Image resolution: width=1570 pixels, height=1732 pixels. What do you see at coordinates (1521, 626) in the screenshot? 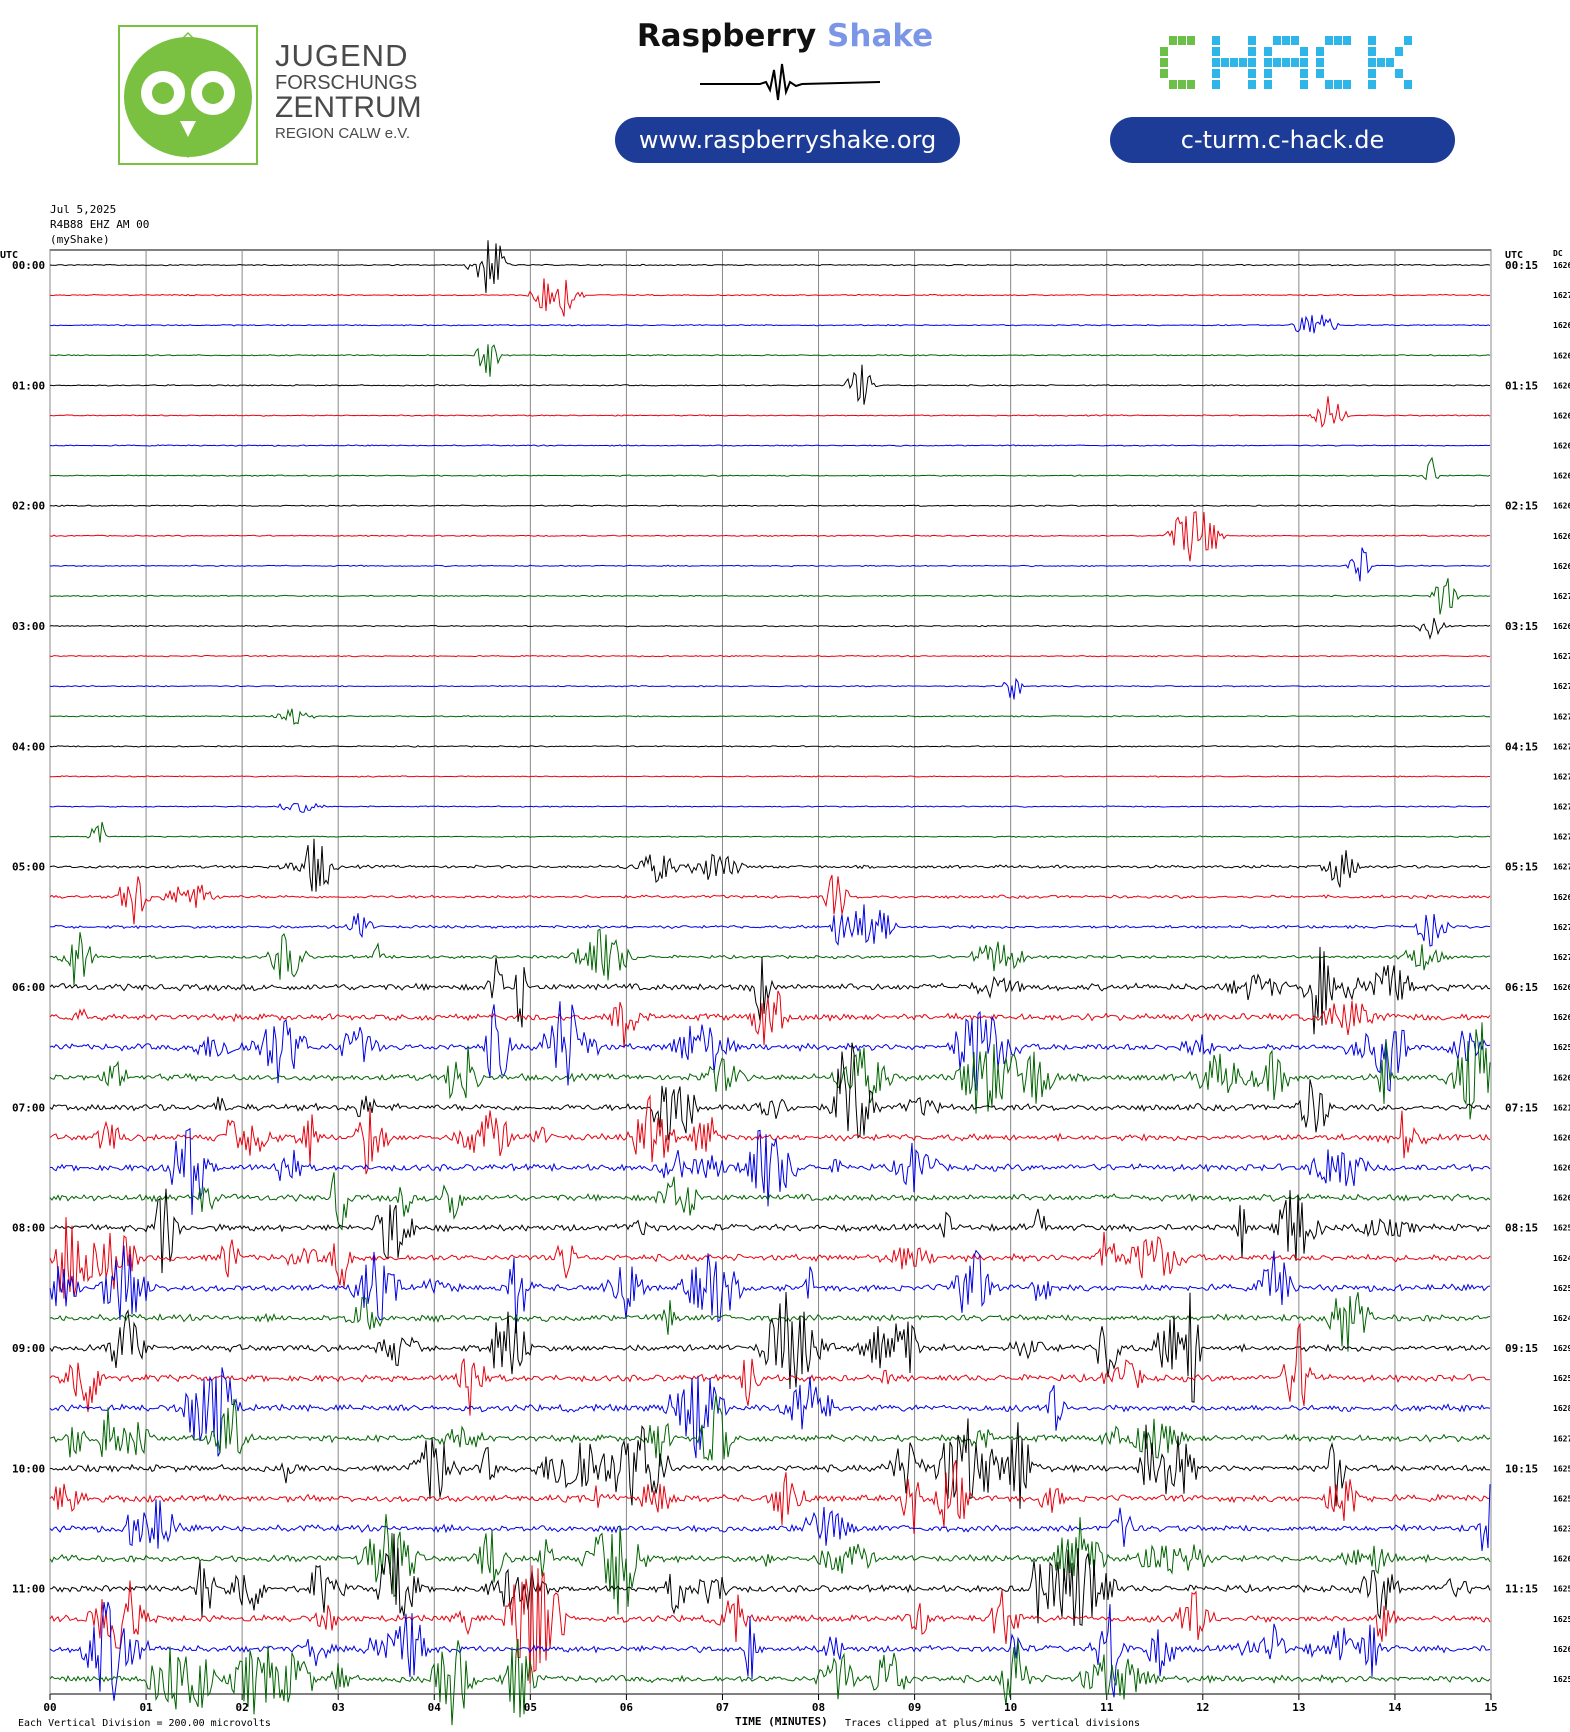
I see `right-time-label: 03:15` at bounding box center [1521, 626].